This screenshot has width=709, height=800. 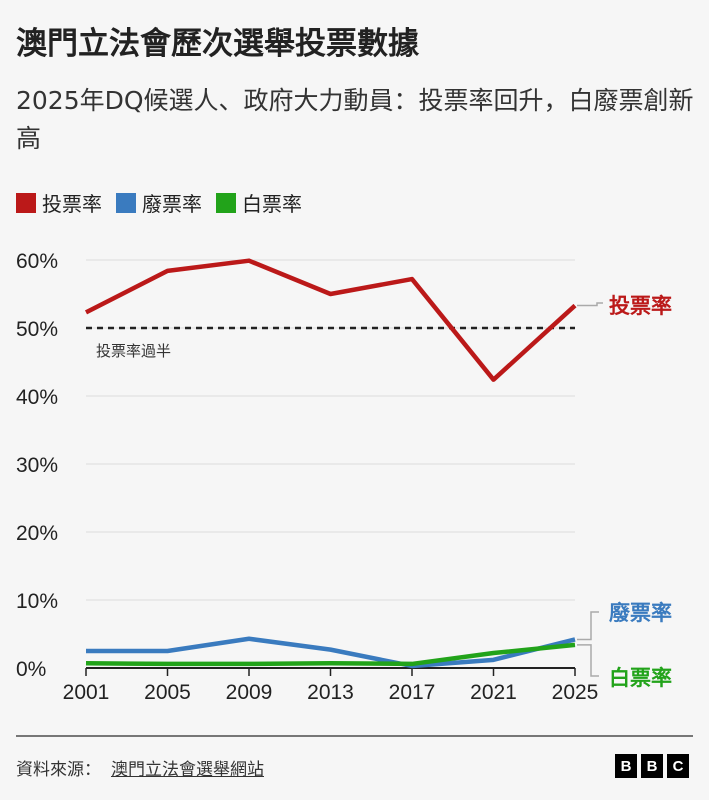 I want to click on y-tick-label: 10%, so click(x=37, y=601).